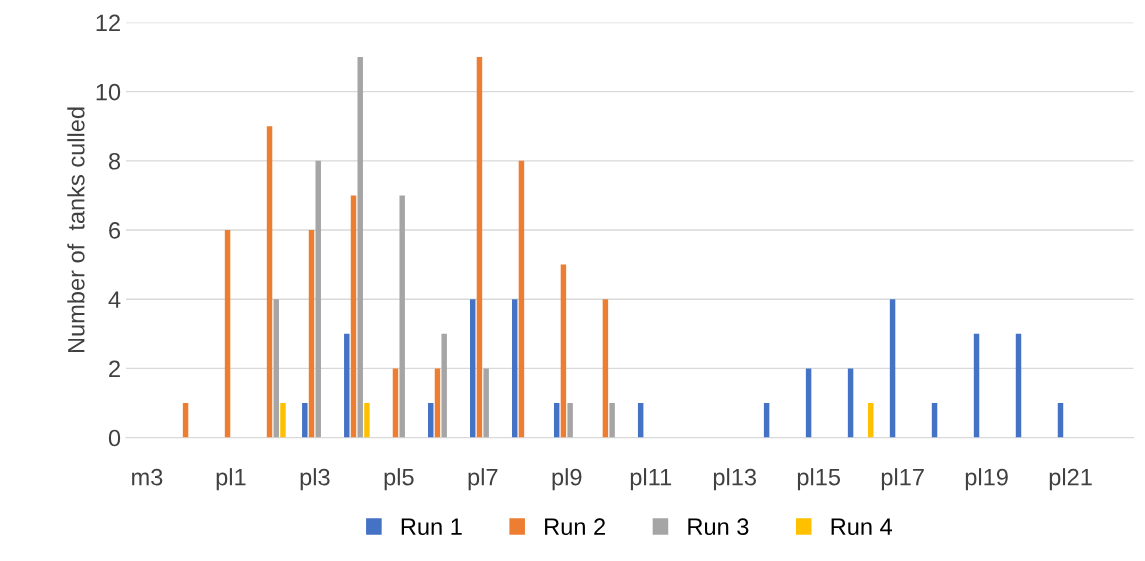  I want to click on y-tick-label: 6, so click(115, 230).